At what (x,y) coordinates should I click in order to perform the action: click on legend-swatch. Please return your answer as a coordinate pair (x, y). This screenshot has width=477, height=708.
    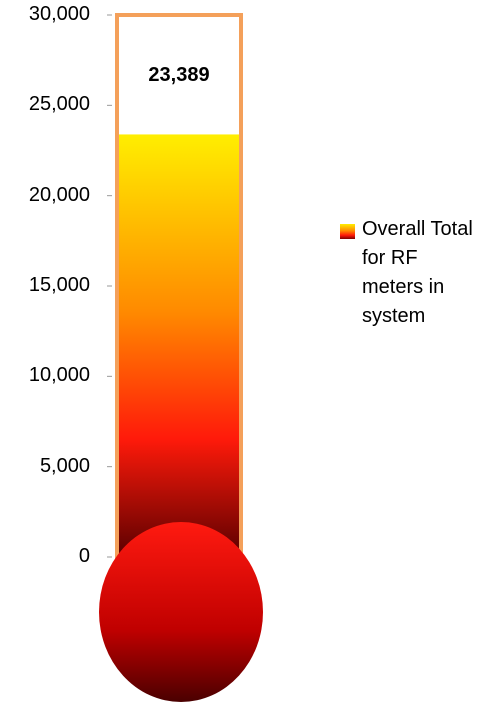
    Looking at the image, I should click on (347, 231).